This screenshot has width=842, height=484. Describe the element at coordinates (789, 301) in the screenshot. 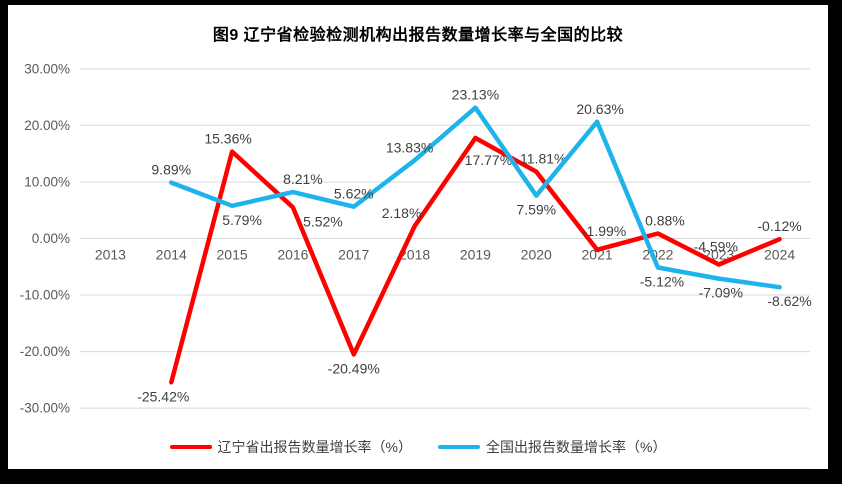

I see `data-label: -8.62%` at that location.